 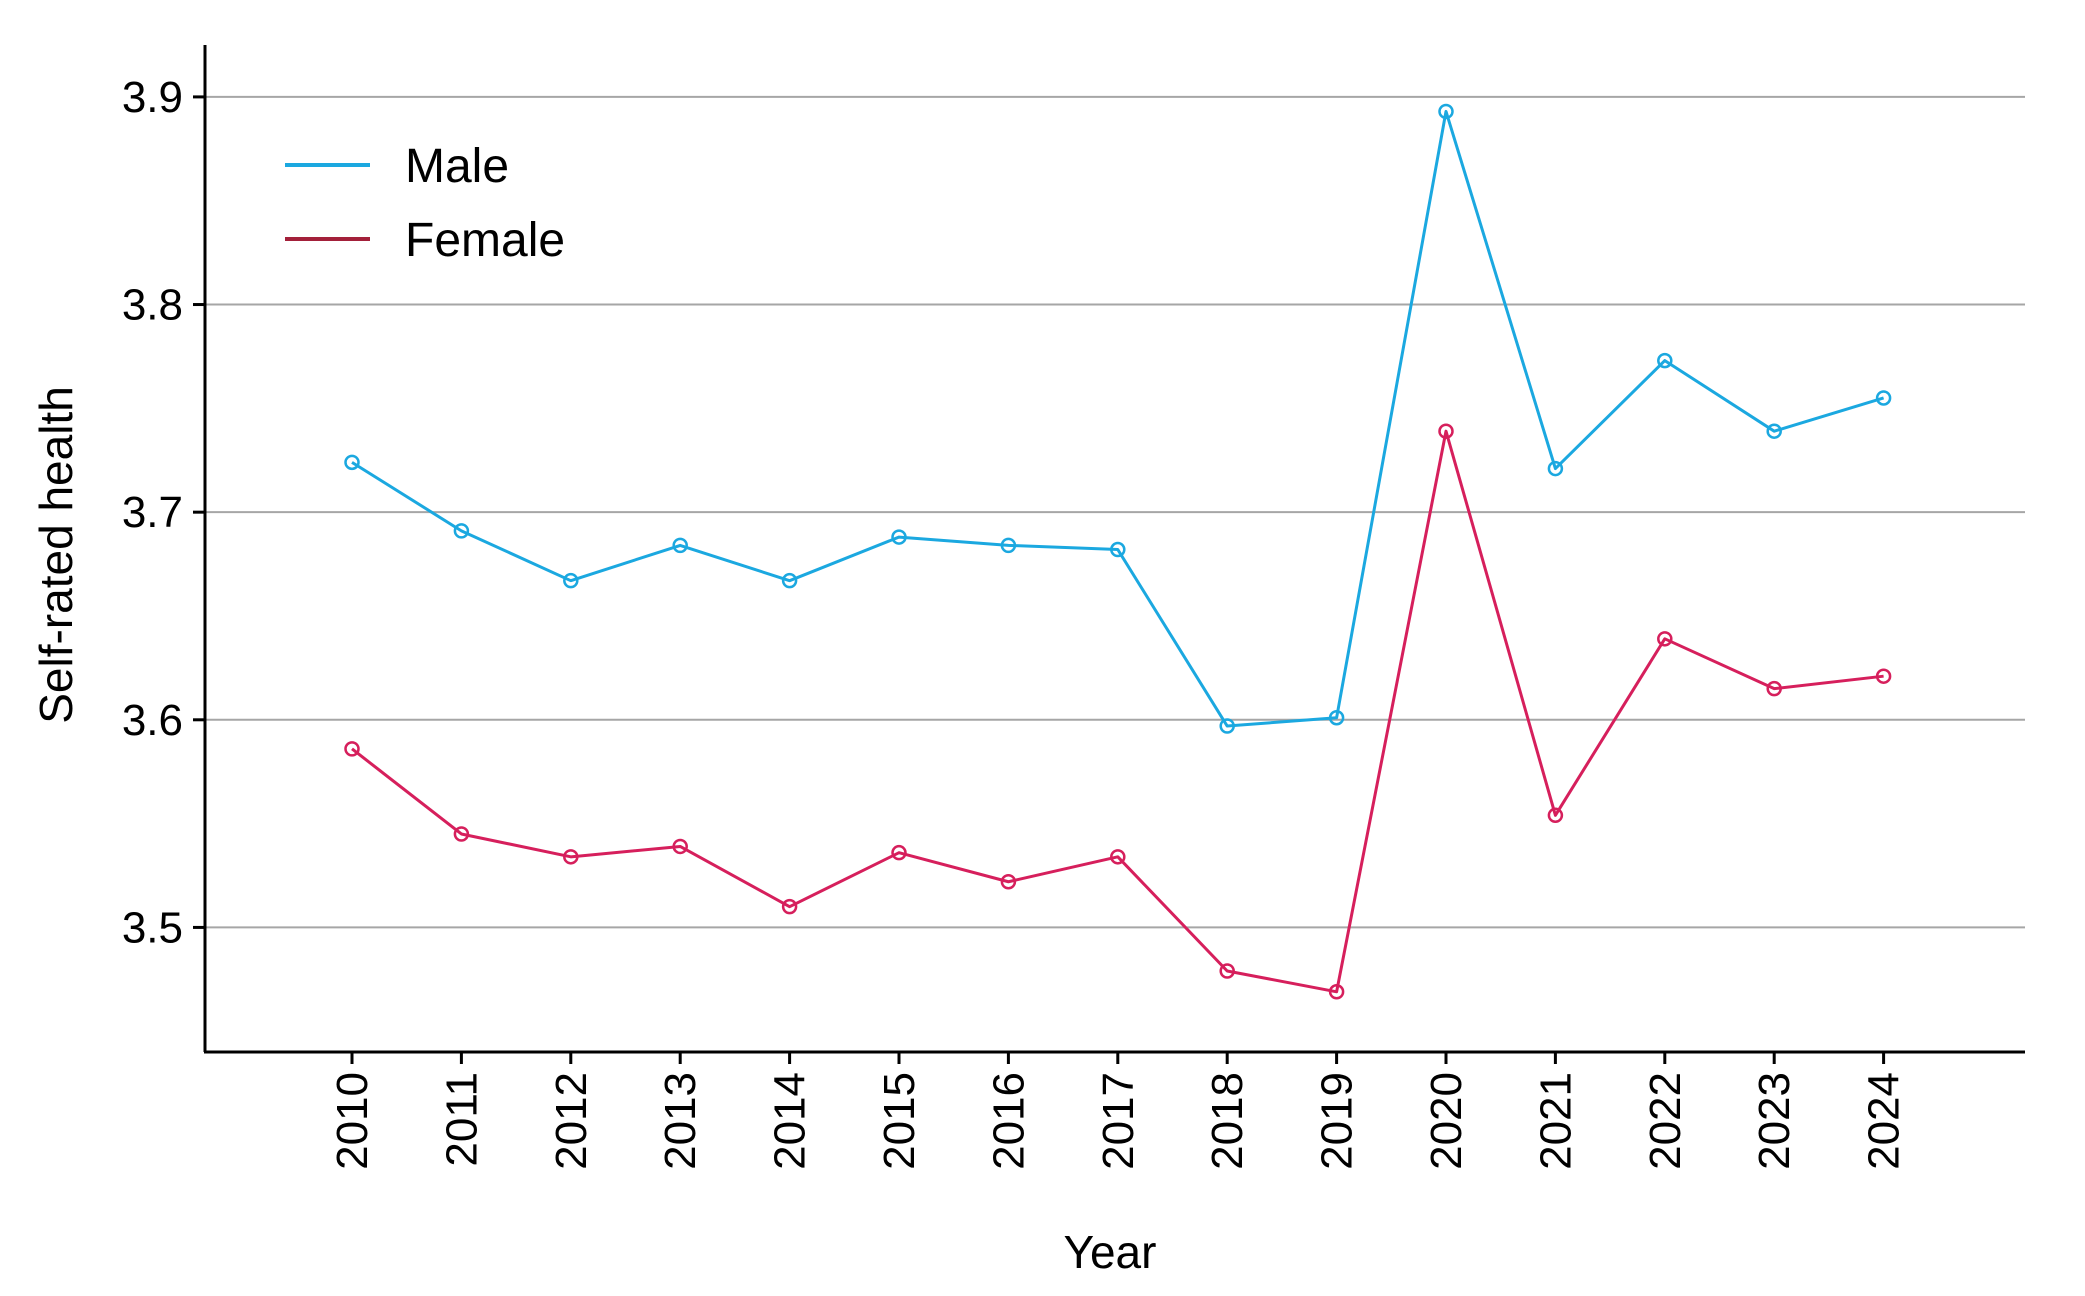 What do you see at coordinates (790, 1121) in the screenshot?
I see `x-tick-label: 2014` at bounding box center [790, 1121].